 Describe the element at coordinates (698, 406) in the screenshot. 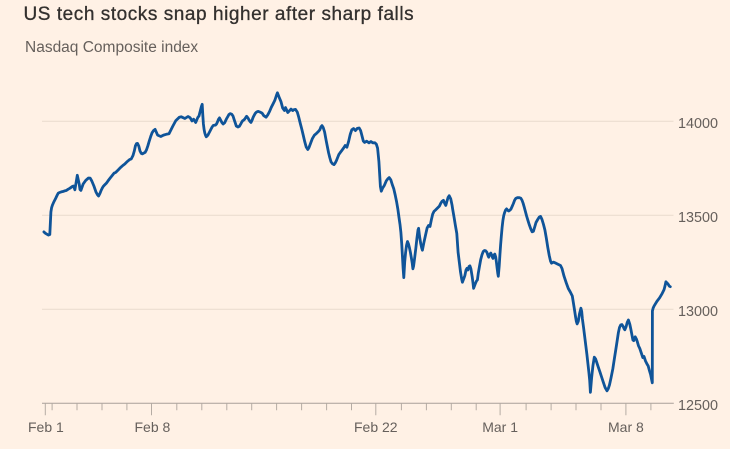

I see `svg-text: 12500` at that location.